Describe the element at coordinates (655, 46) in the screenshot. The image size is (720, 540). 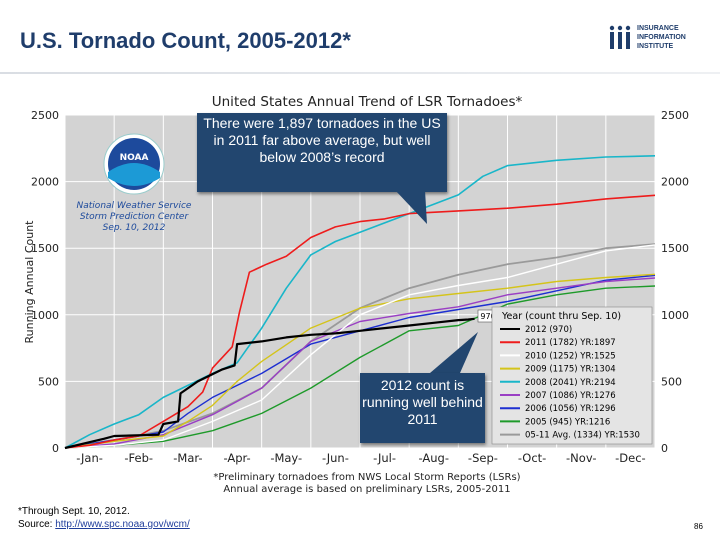
I see `logo-line-3: INSTITUTE` at that location.